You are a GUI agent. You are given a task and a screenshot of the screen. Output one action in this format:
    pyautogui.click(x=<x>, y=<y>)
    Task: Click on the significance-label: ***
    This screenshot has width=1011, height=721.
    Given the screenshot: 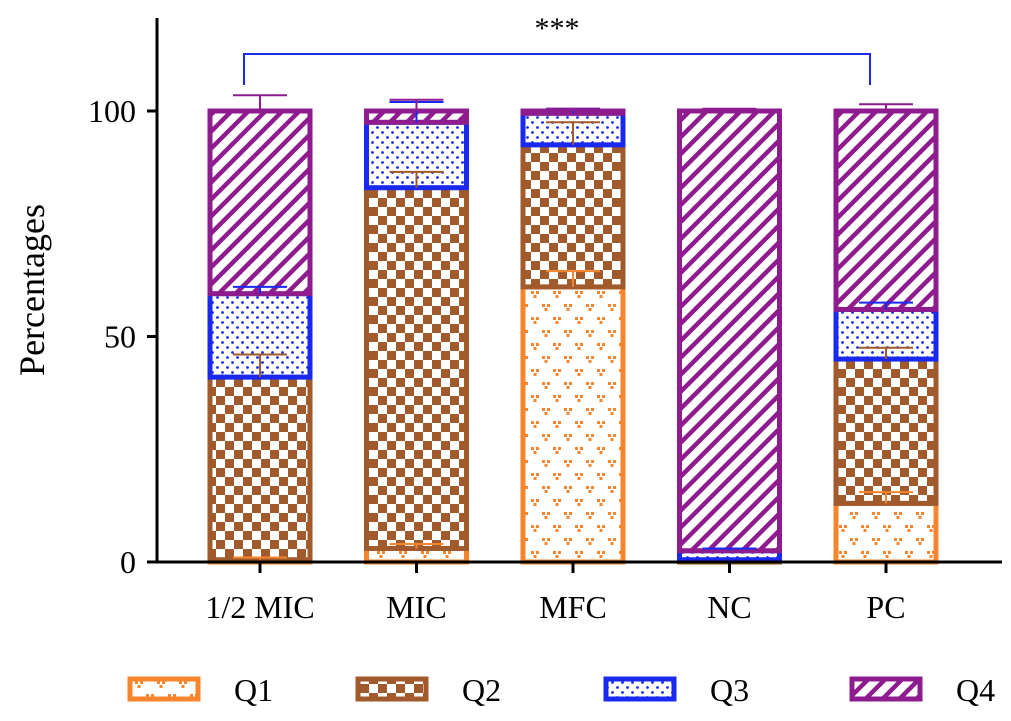 What is the action you would take?
    pyautogui.click(x=557, y=28)
    